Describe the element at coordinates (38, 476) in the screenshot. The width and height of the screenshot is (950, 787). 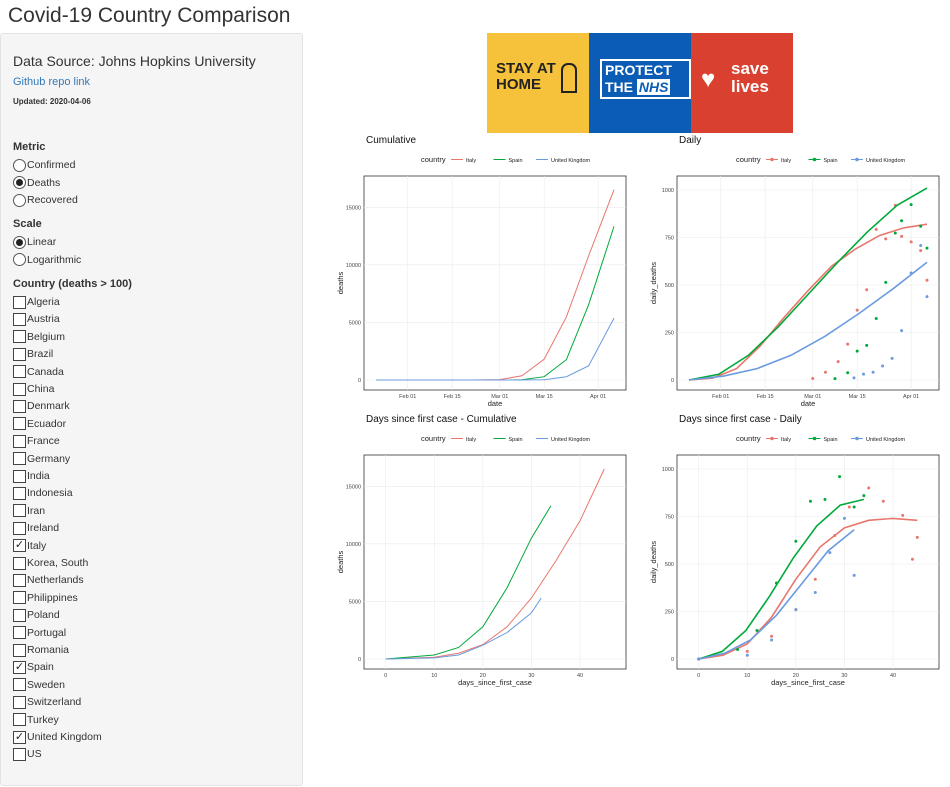
I see `country-option-label: India` at that location.